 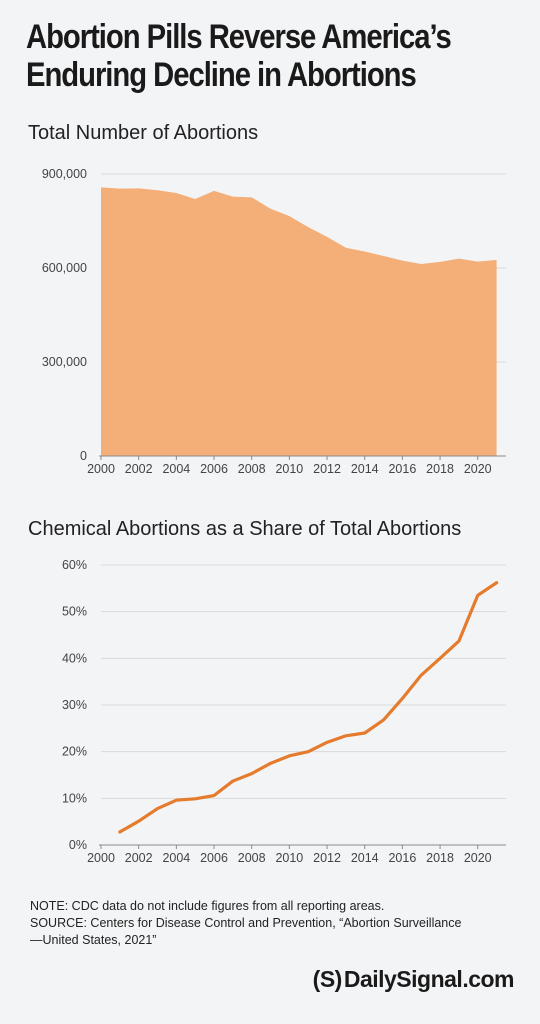 I want to click on y-tick-label: 900,000, so click(x=64, y=174).